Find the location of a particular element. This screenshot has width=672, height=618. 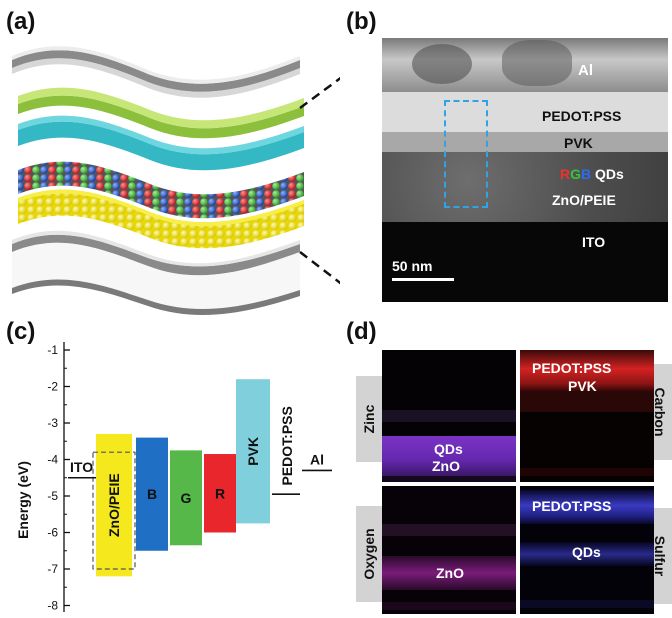

band-label-g: G is located at coordinates (186, 498).